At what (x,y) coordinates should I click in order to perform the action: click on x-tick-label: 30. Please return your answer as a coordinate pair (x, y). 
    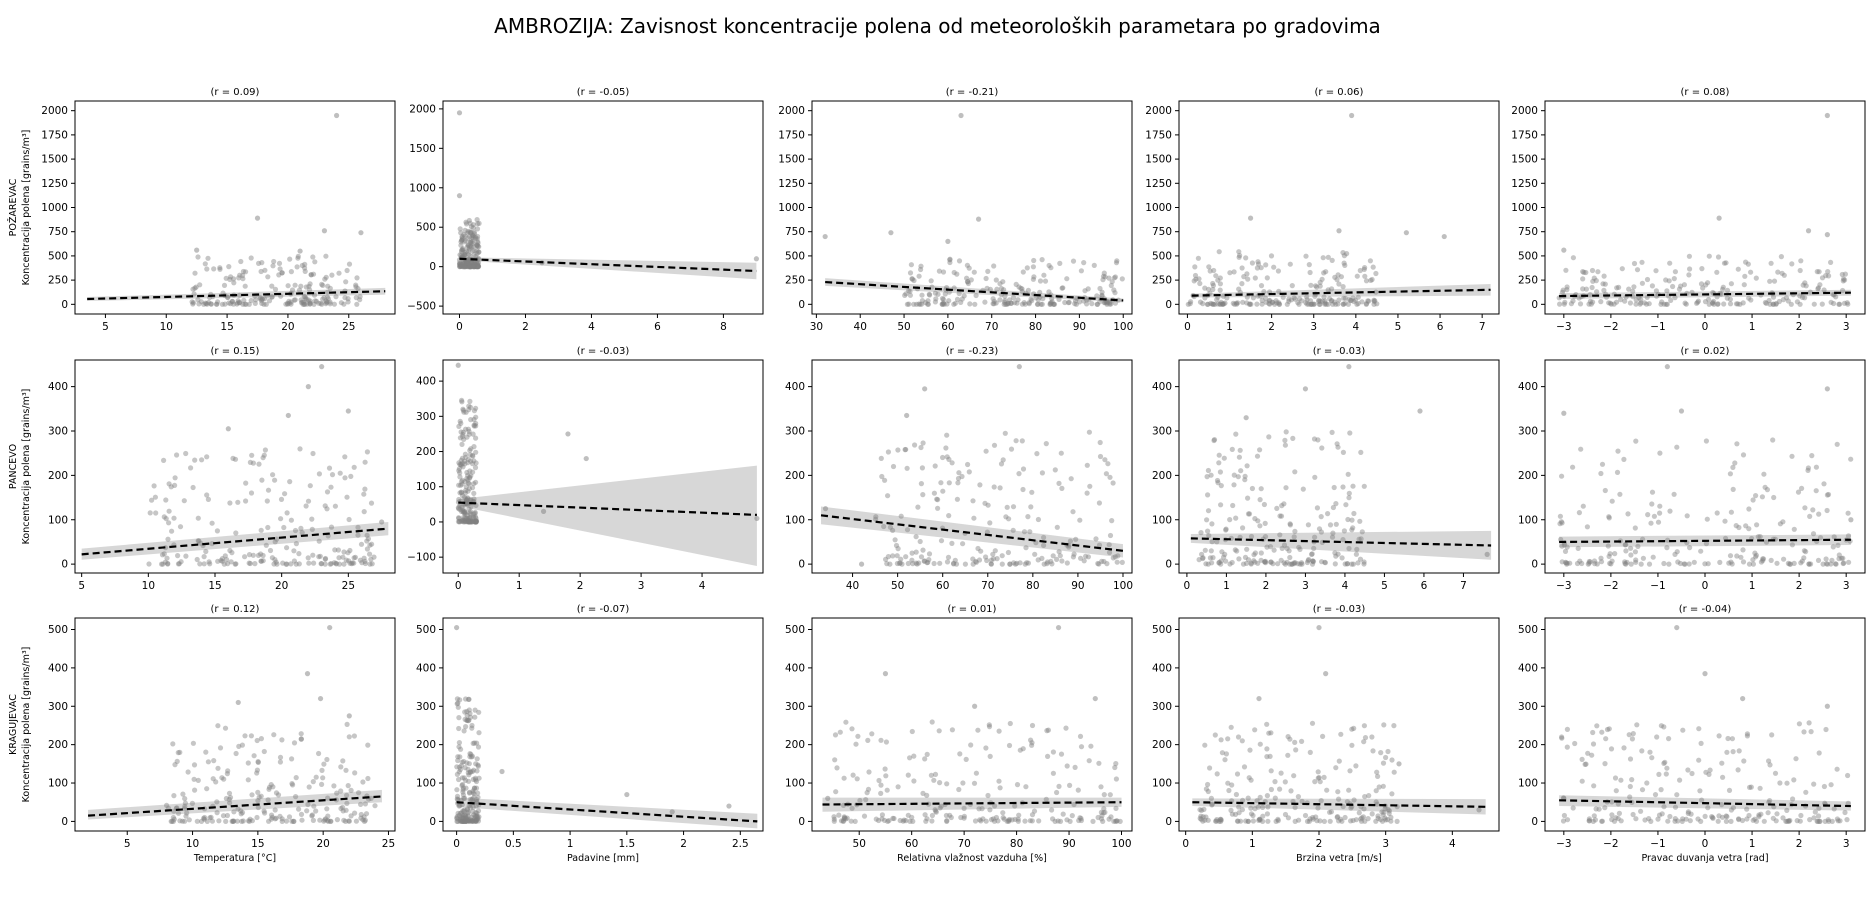
    Looking at the image, I should click on (816, 327).